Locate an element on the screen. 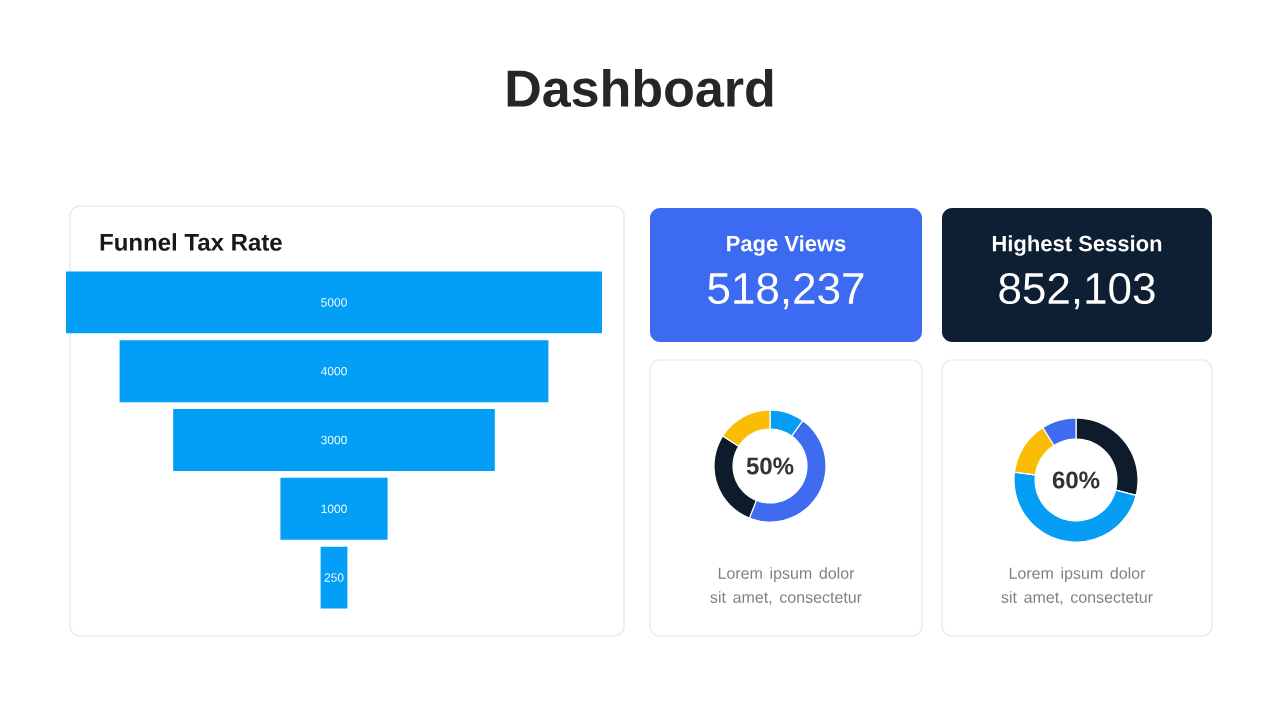  text: Funnel Tax Rate is located at coordinates (191, 242).